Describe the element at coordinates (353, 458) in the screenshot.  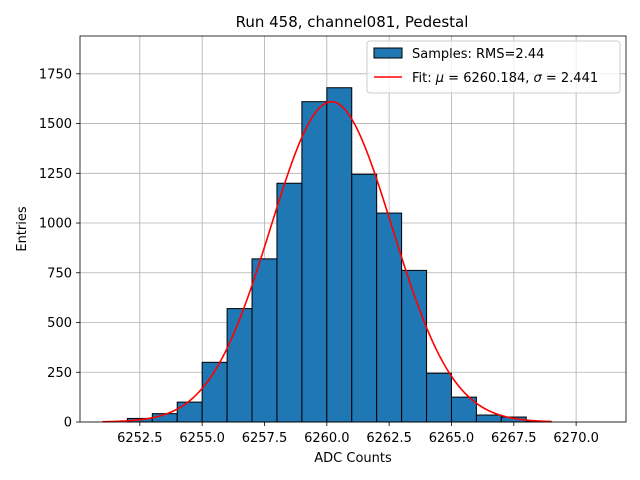
I see `x-axis-label: ADC Counts` at that location.